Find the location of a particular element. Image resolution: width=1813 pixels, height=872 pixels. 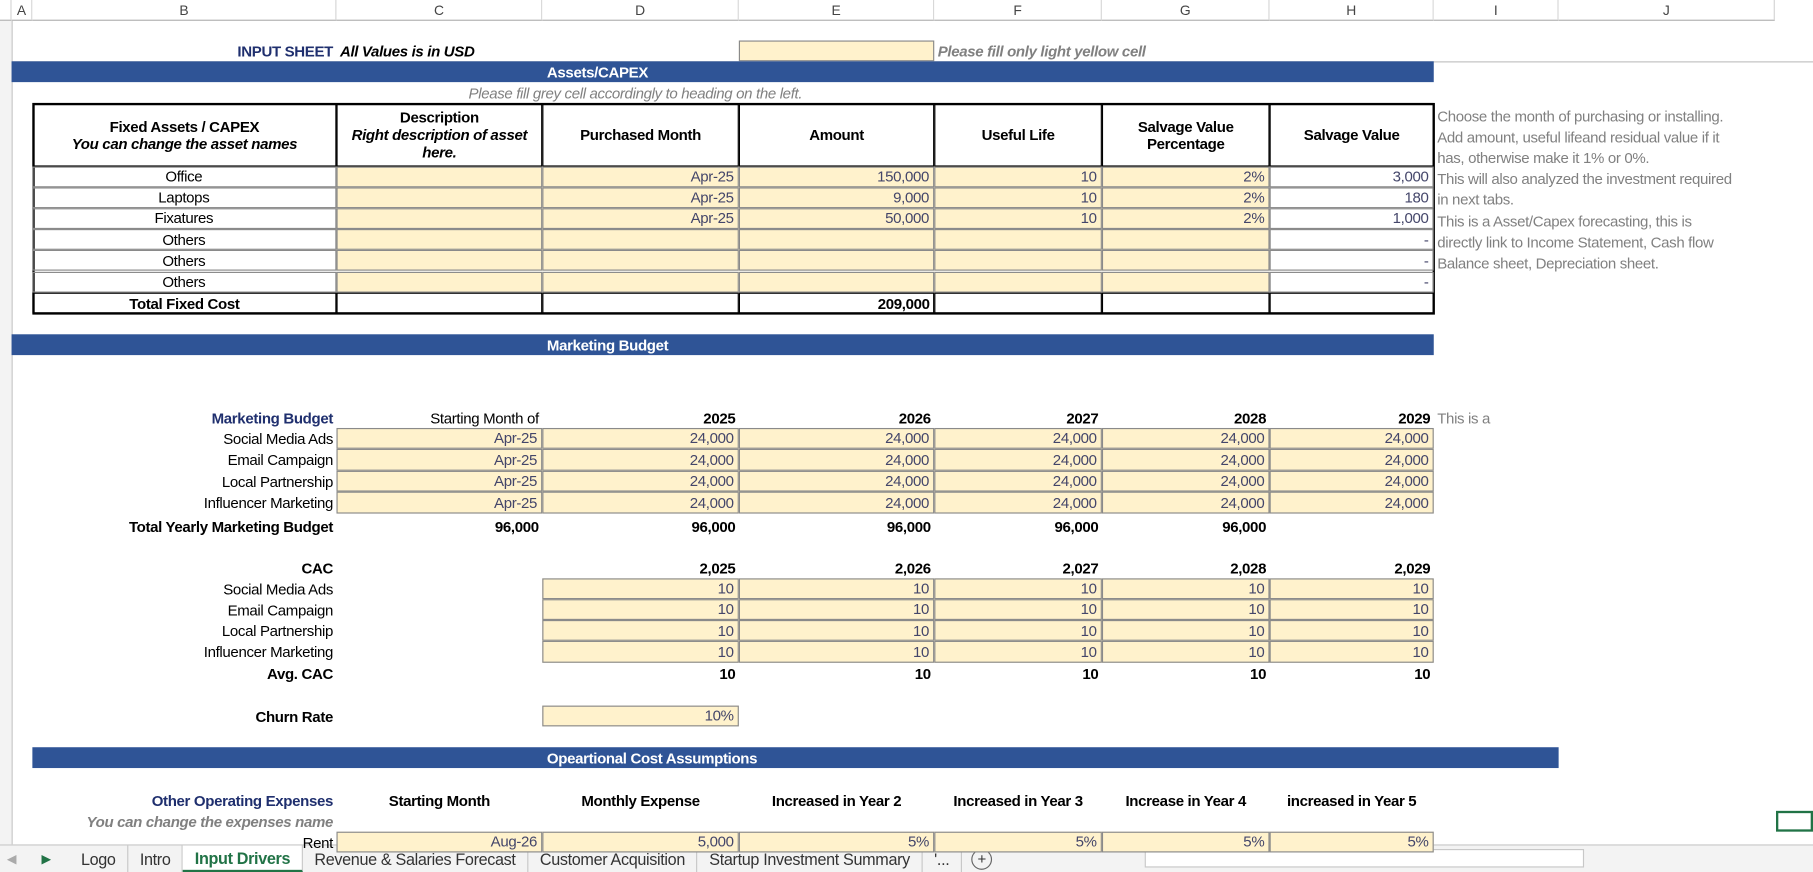

opex-input: 5,000 is located at coordinates (640, 842).